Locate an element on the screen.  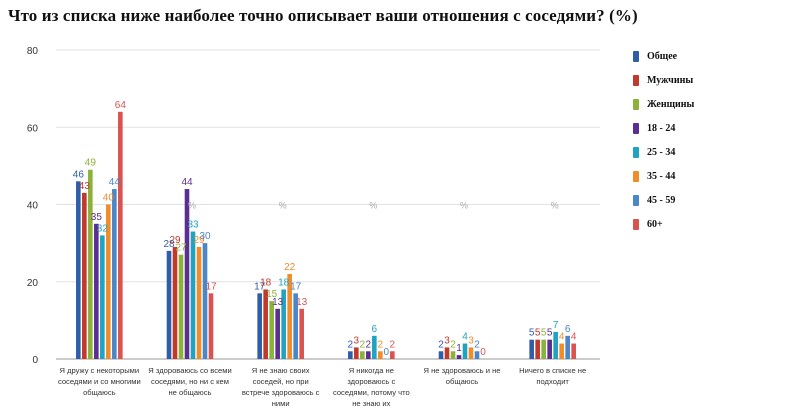
x-tick-label: не общаюсь is located at coordinates (189, 392).